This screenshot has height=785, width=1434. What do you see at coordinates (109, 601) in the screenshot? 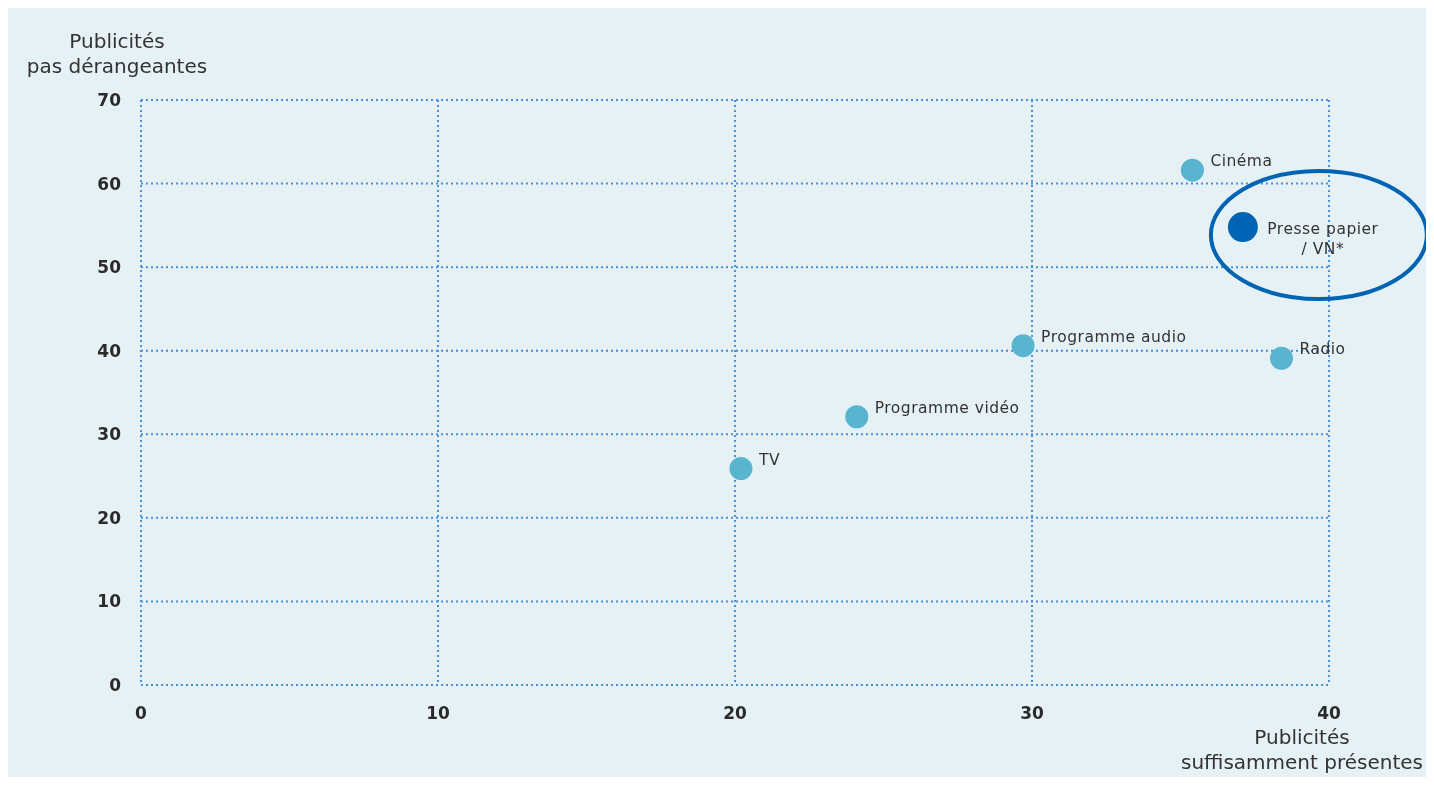
I see `y-tick-label: 10` at bounding box center [109, 601].